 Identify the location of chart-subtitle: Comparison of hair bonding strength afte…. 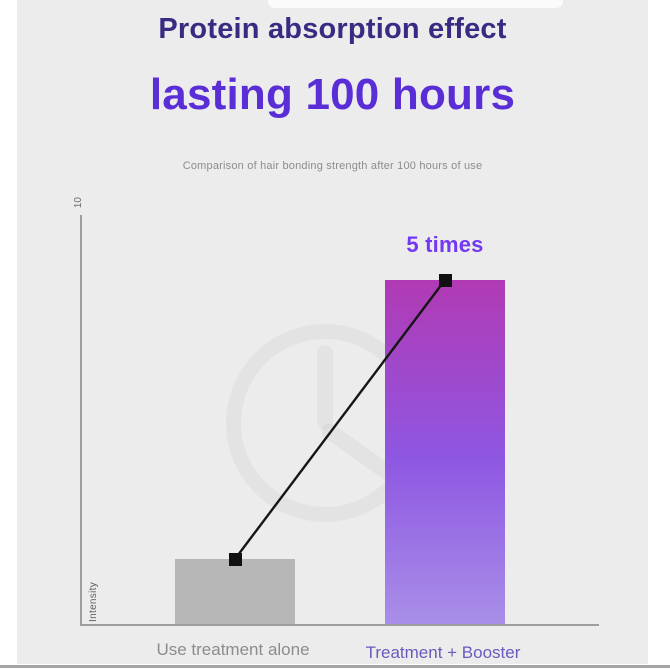
(332, 166).